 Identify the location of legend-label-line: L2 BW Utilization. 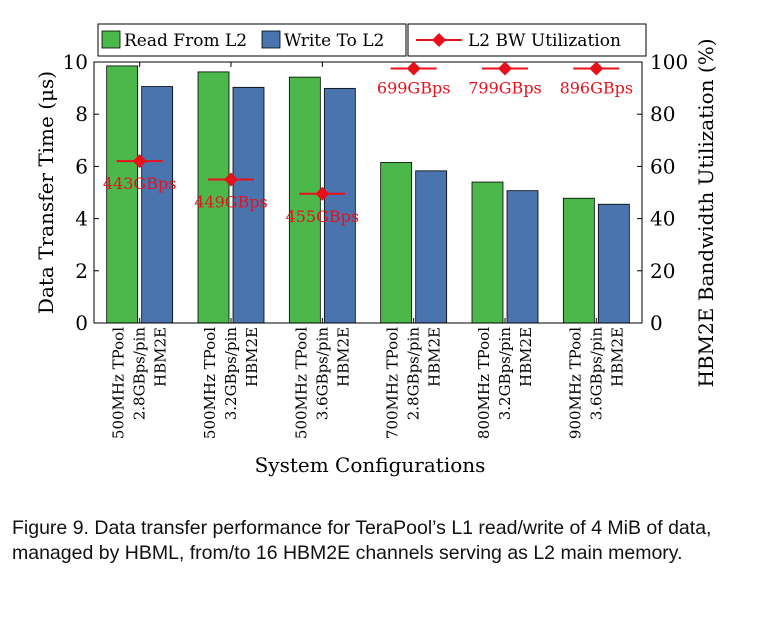
(544, 41).